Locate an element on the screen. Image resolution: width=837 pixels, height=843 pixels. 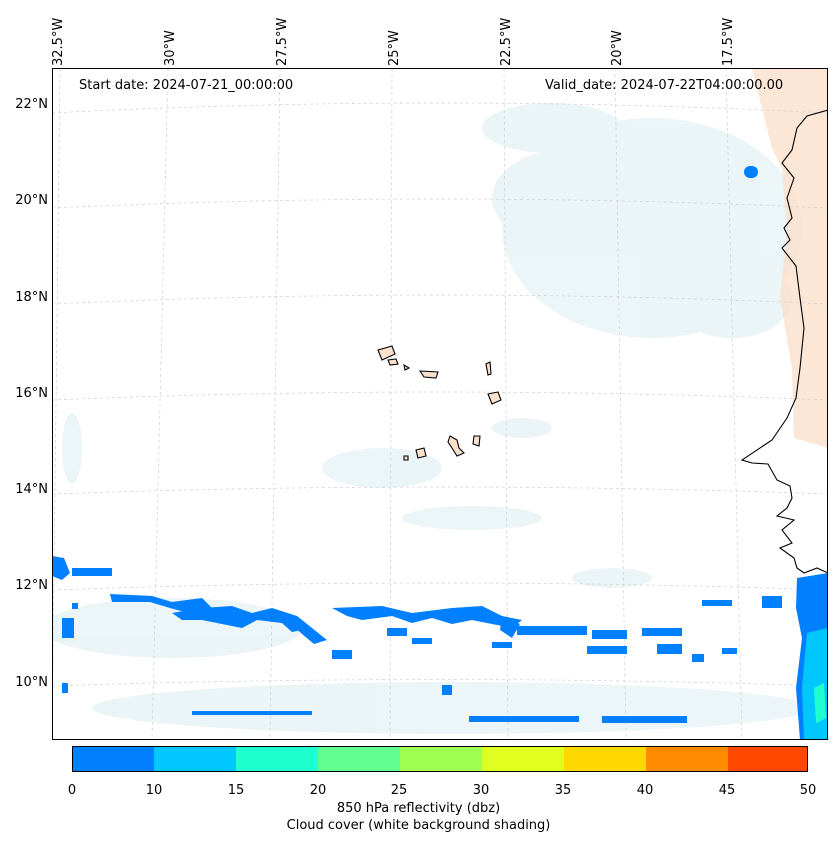
lat-label-16n: 16°N is located at coordinates (31, 393).